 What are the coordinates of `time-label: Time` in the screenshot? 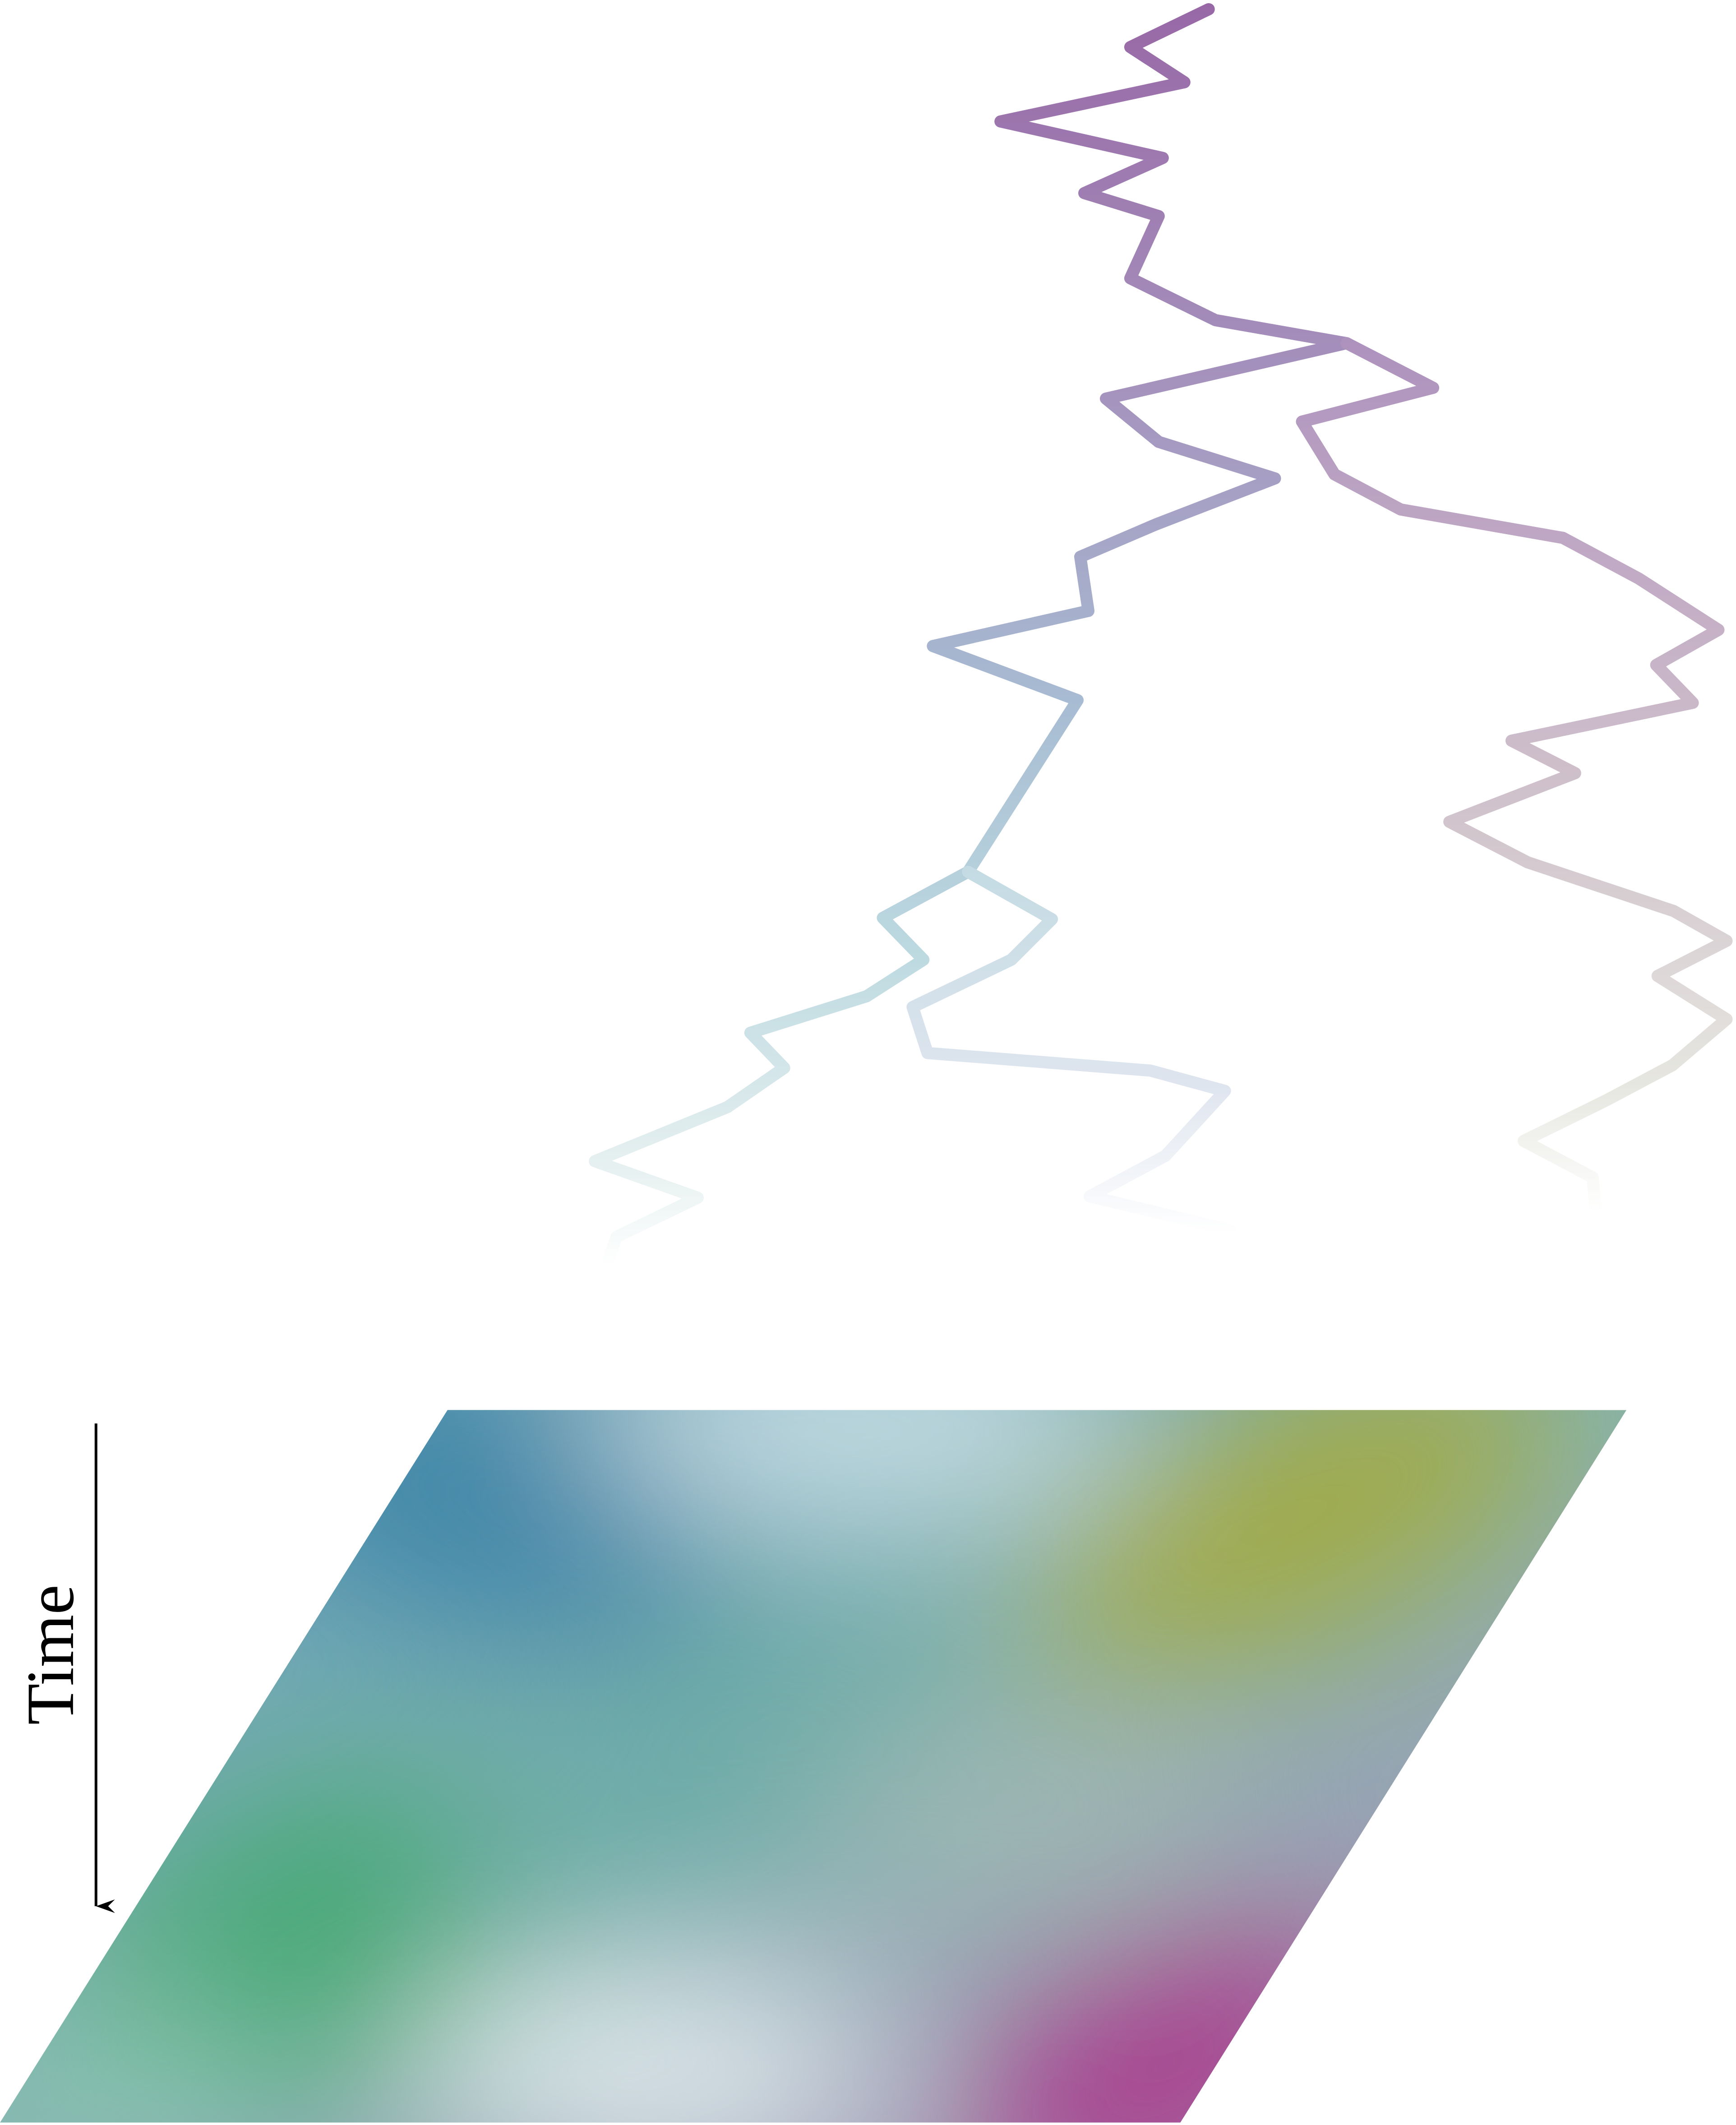 It's located at (51, 1655).